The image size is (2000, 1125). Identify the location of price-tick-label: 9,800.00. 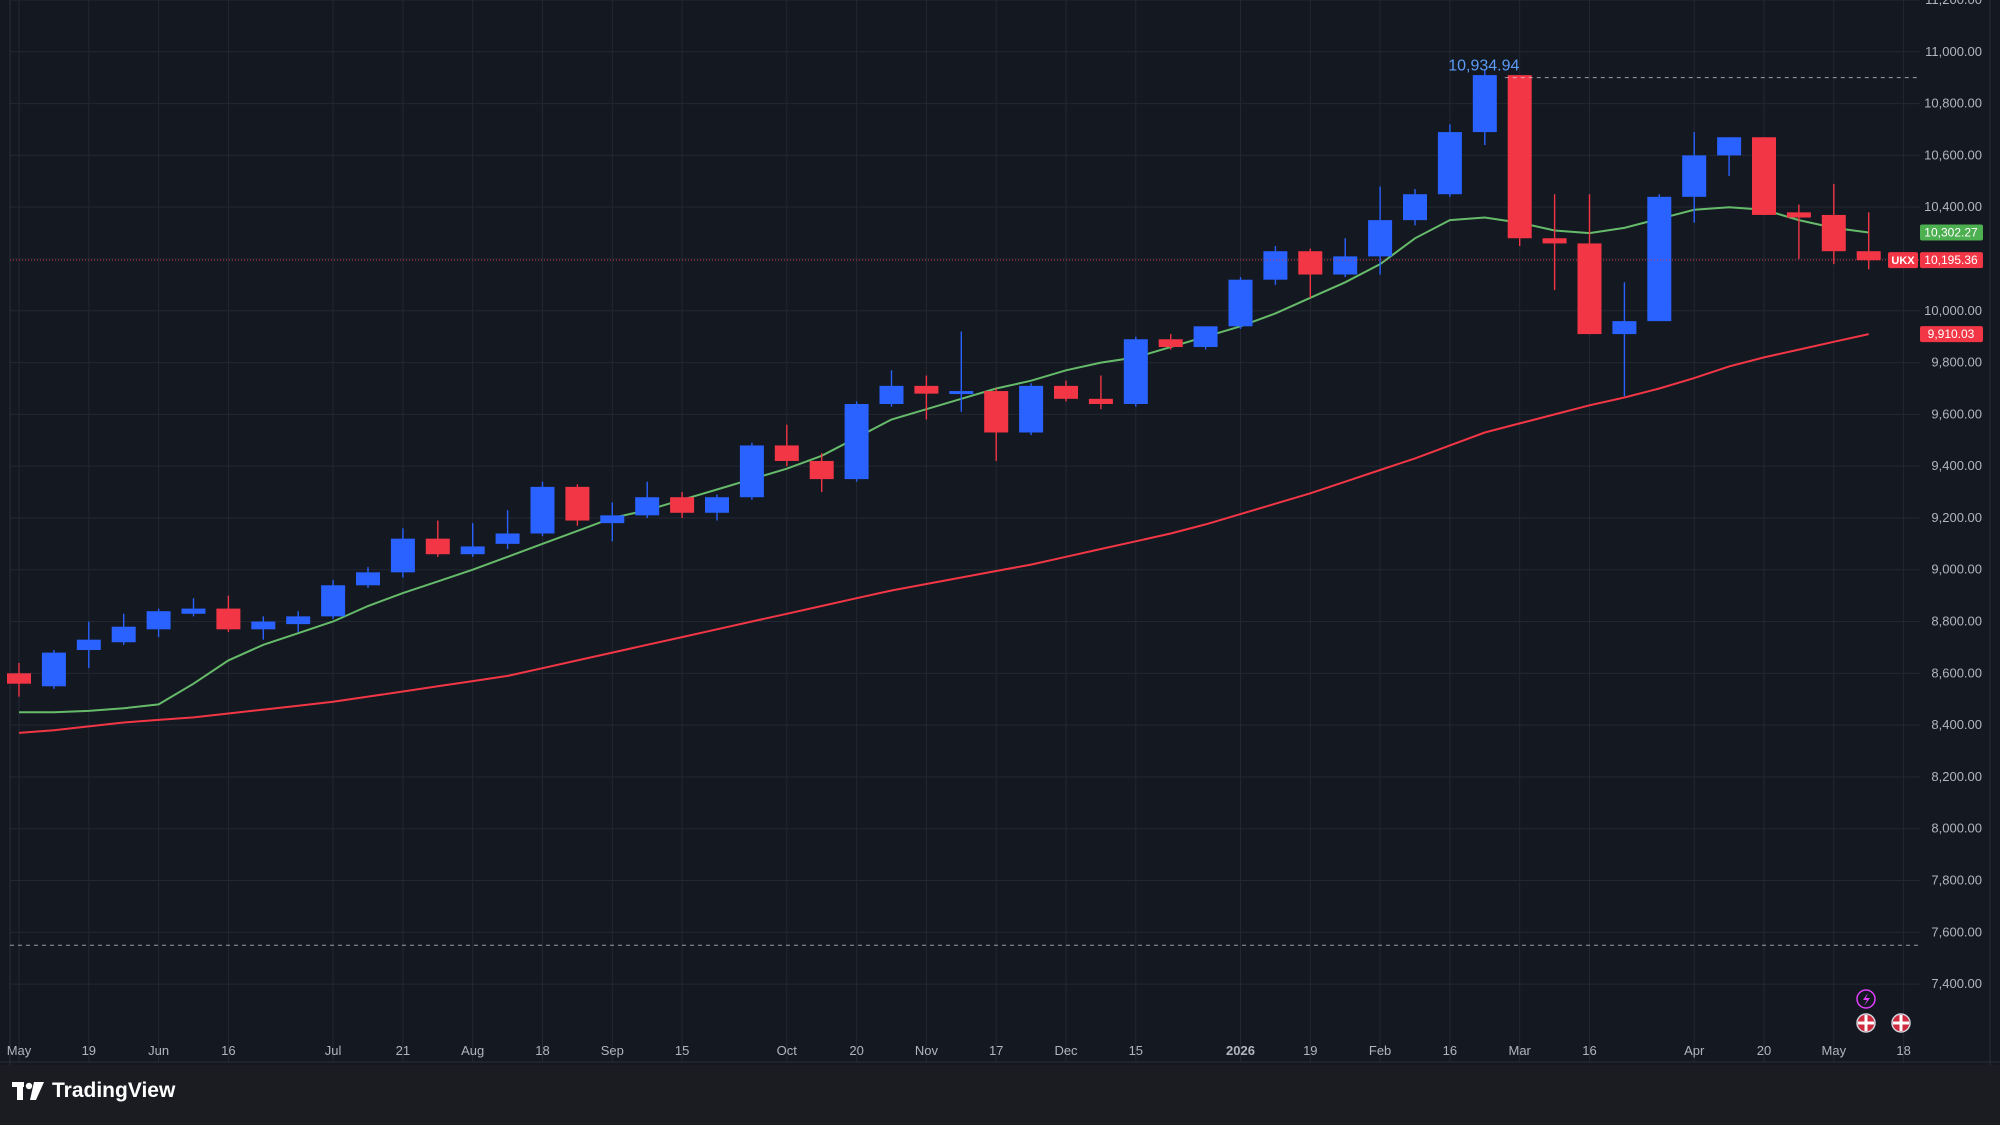
(1956, 362).